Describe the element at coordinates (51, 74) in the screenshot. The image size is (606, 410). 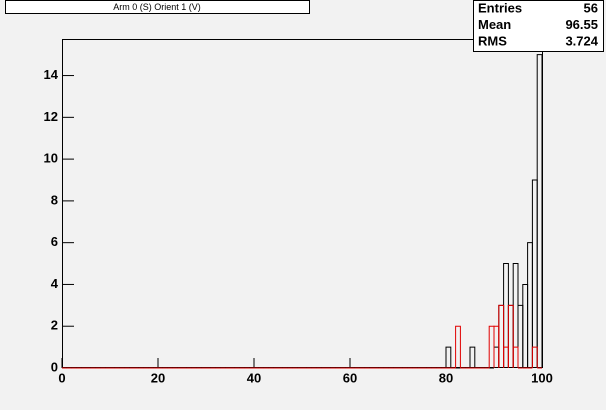
I see `y-tick-label: 14` at that location.